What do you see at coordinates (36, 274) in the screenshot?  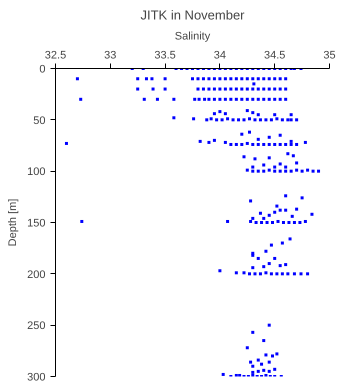 I see `y-tick-label: 200` at bounding box center [36, 274].